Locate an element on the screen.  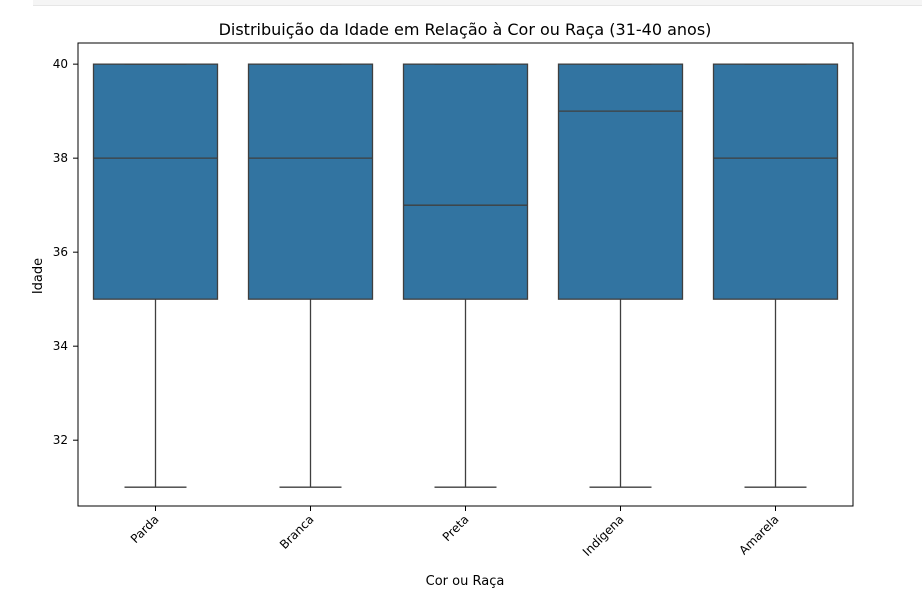
y-tick-label: 38 is located at coordinates (60, 158).